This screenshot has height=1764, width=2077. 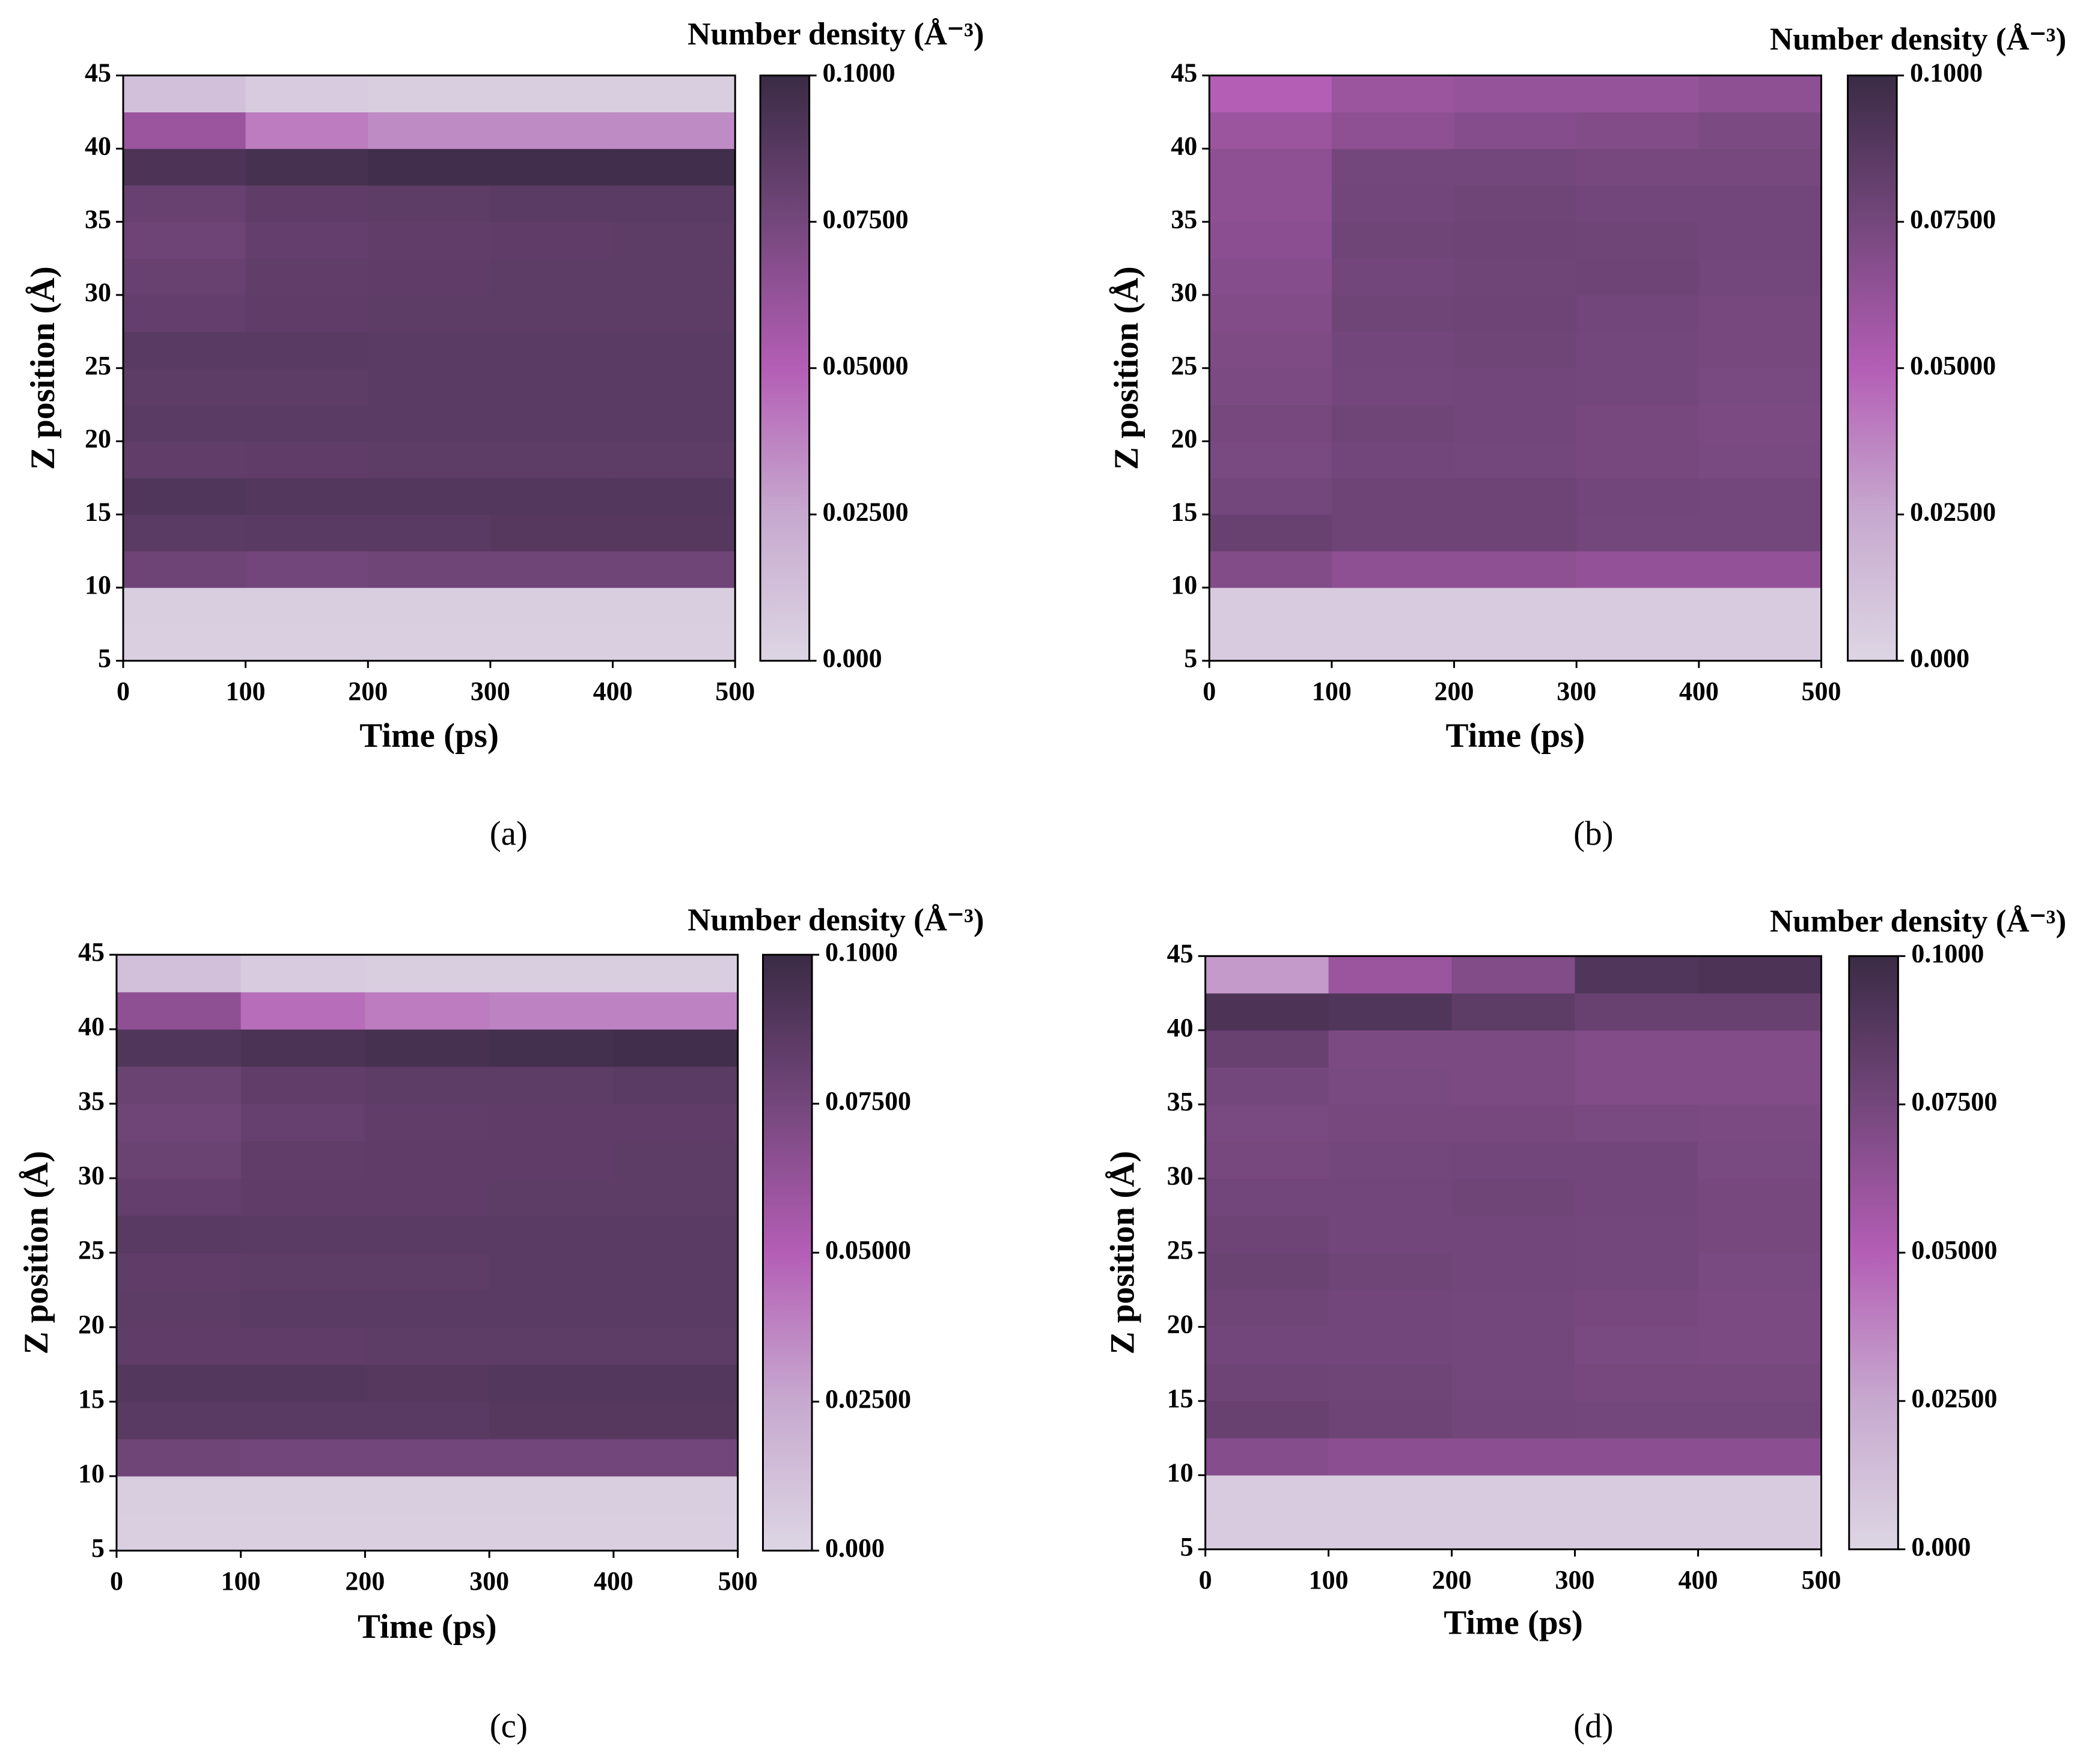 I want to click on colorbar-tick-label: 0.07500, so click(x=868, y=1101).